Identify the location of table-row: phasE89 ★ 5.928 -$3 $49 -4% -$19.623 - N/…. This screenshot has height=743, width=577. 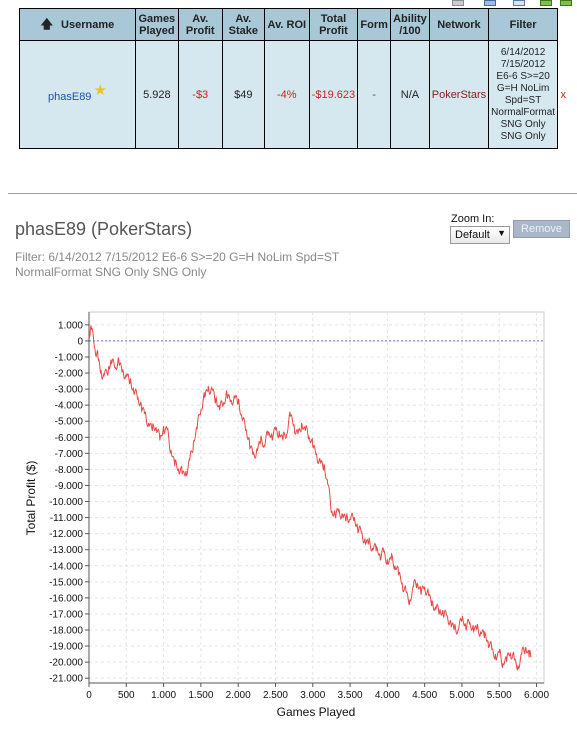
(294, 94).